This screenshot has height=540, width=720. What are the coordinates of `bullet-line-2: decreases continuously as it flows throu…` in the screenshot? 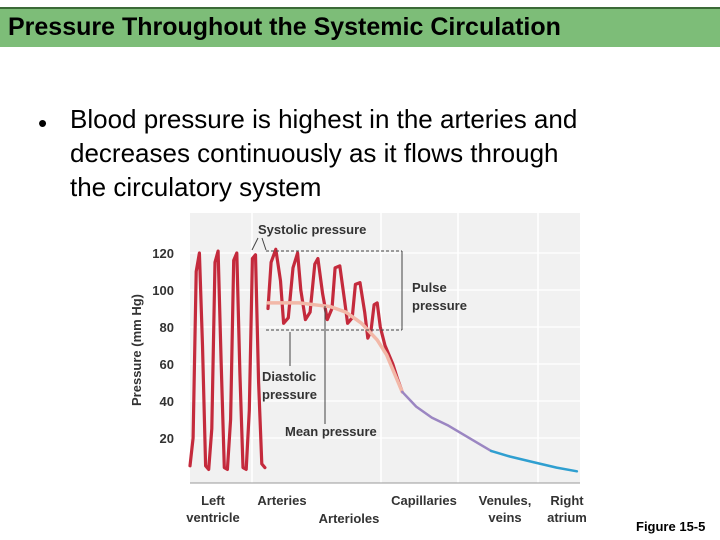 It's located at (314, 153).